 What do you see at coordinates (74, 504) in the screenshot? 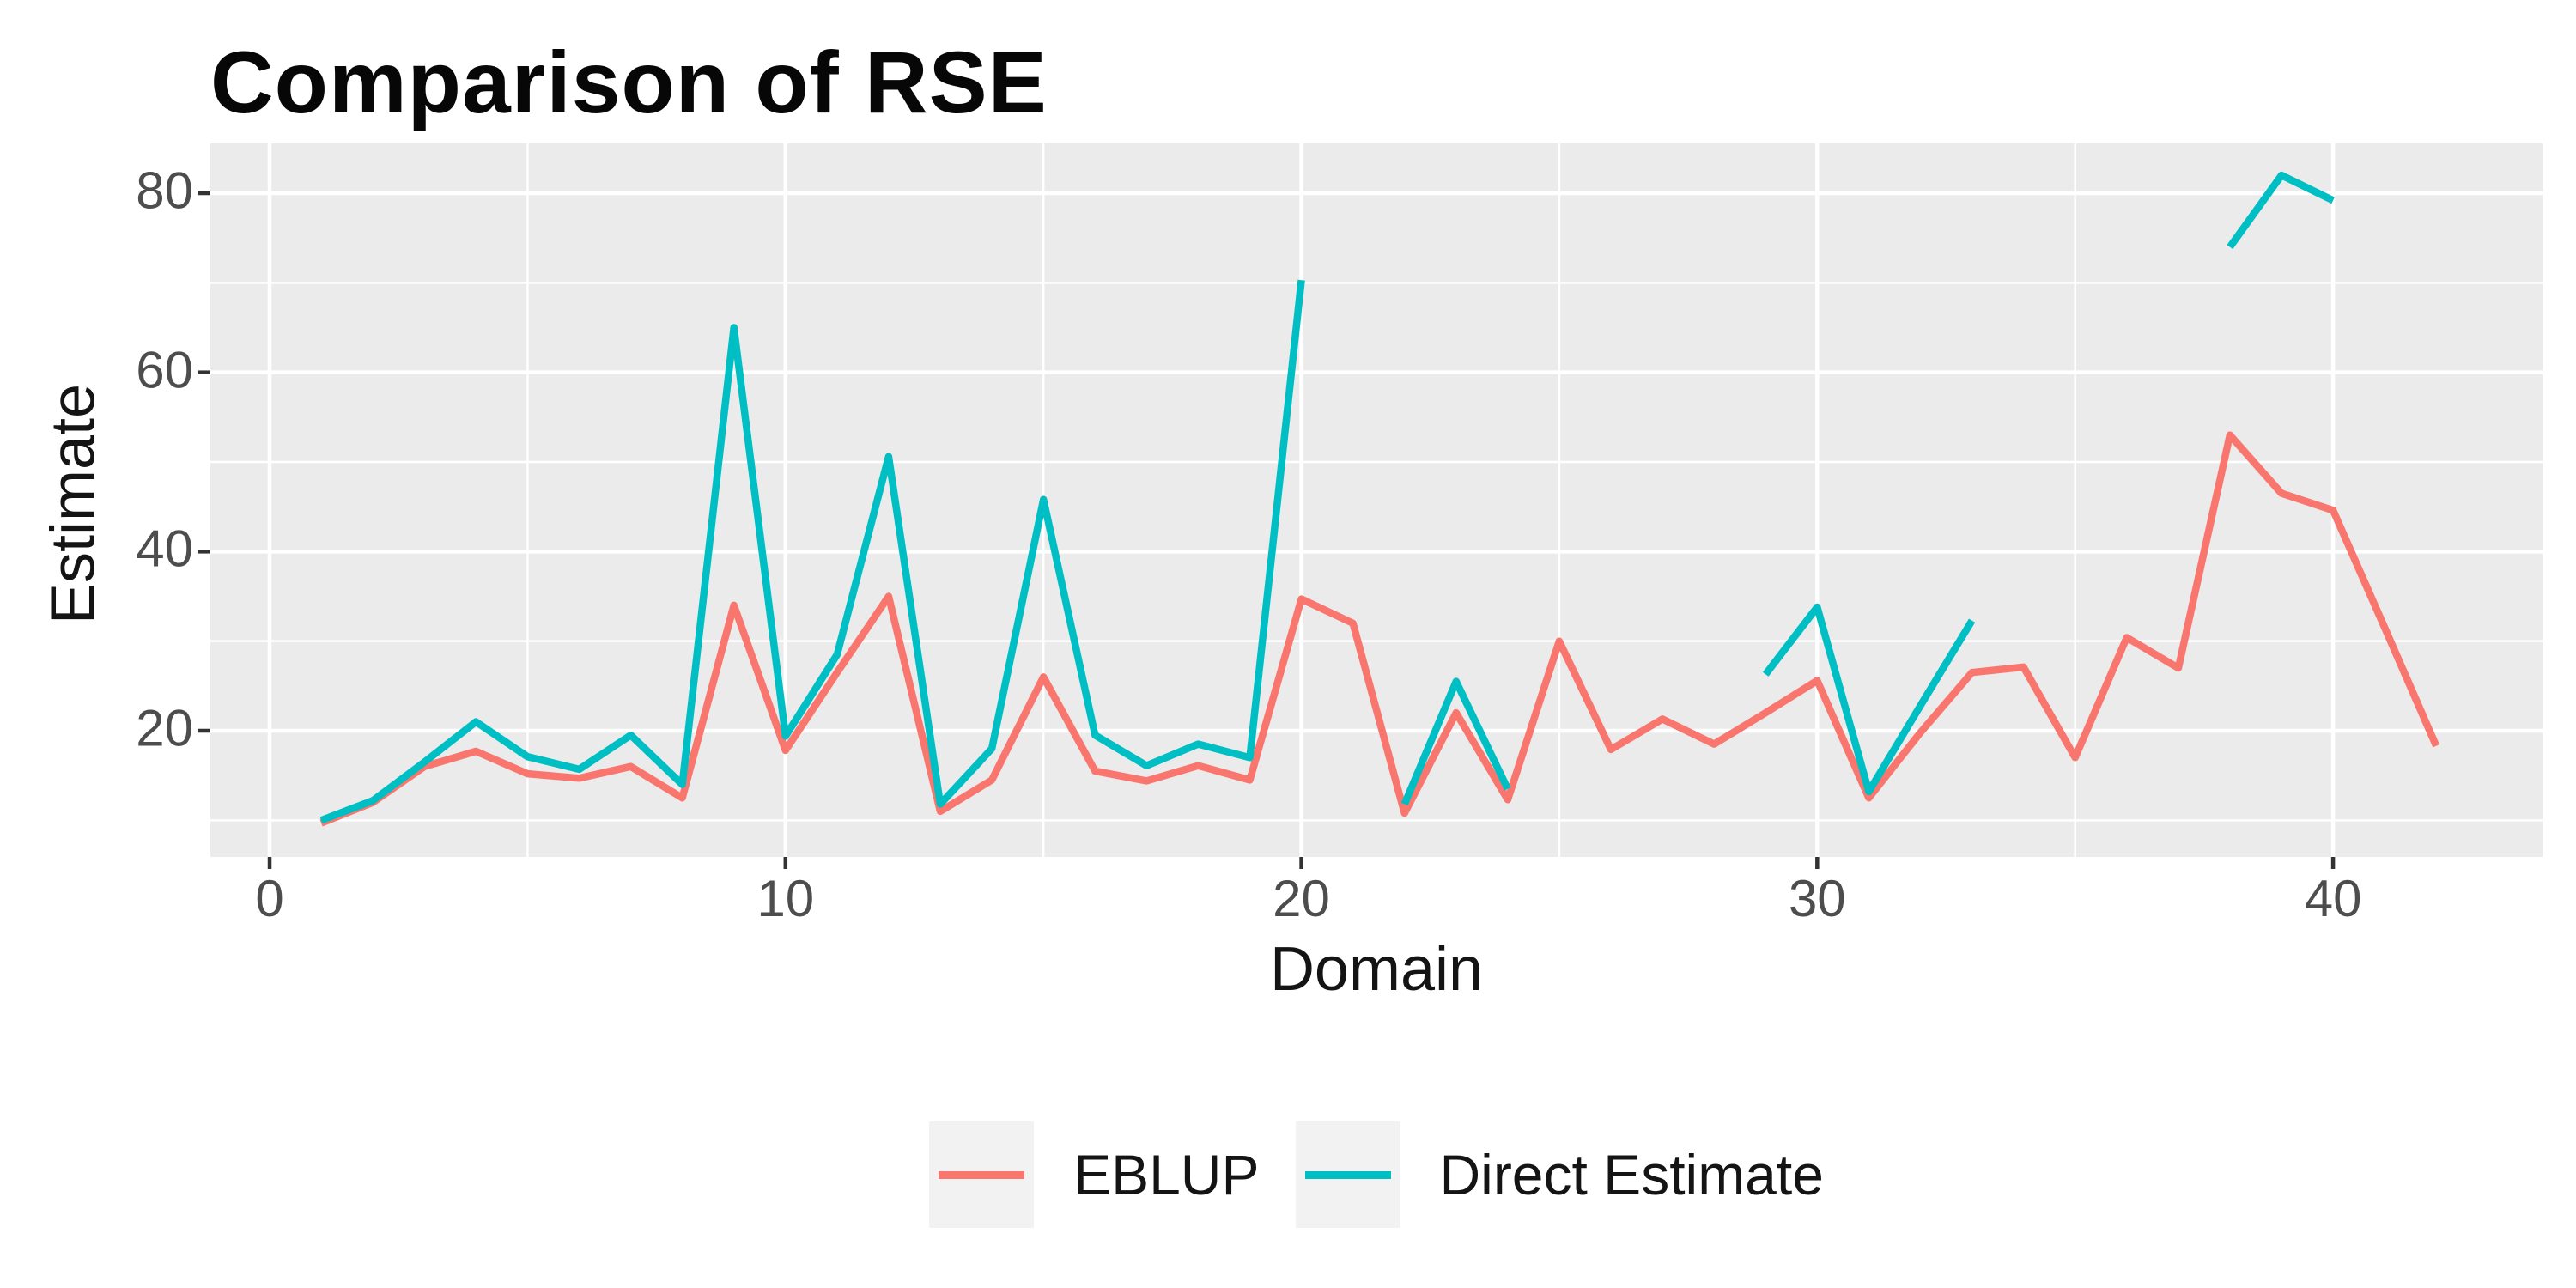
I see `y-axis-title: Estimate` at bounding box center [74, 504].